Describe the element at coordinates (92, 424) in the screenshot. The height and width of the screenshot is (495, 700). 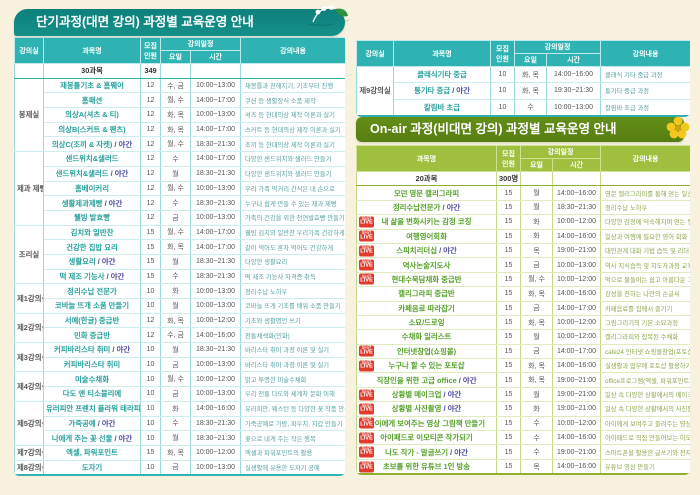
I see `subject-cell: 가죽공예 / 야간` at that location.